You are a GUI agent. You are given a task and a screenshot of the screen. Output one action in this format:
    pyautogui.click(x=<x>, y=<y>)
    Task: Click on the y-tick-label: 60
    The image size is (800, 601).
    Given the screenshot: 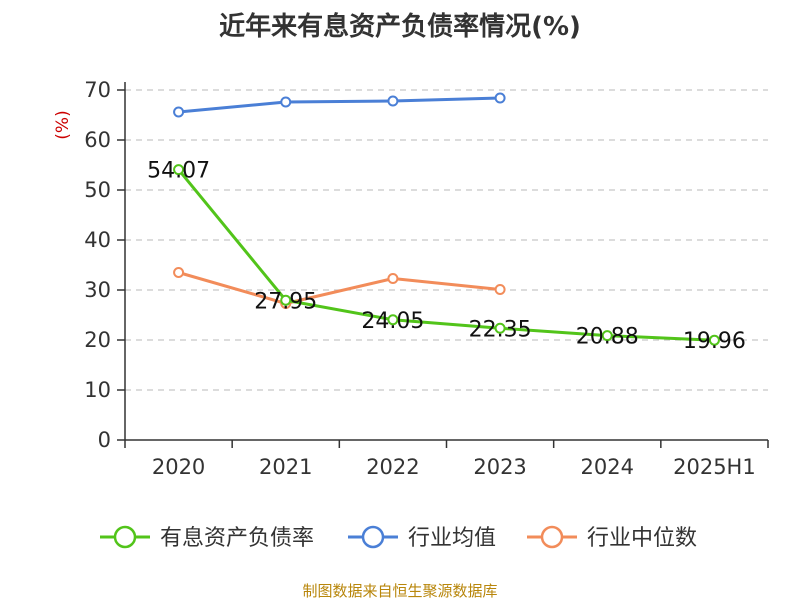 What is the action you would take?
    pyautogui.click(x=97, y=140)
    